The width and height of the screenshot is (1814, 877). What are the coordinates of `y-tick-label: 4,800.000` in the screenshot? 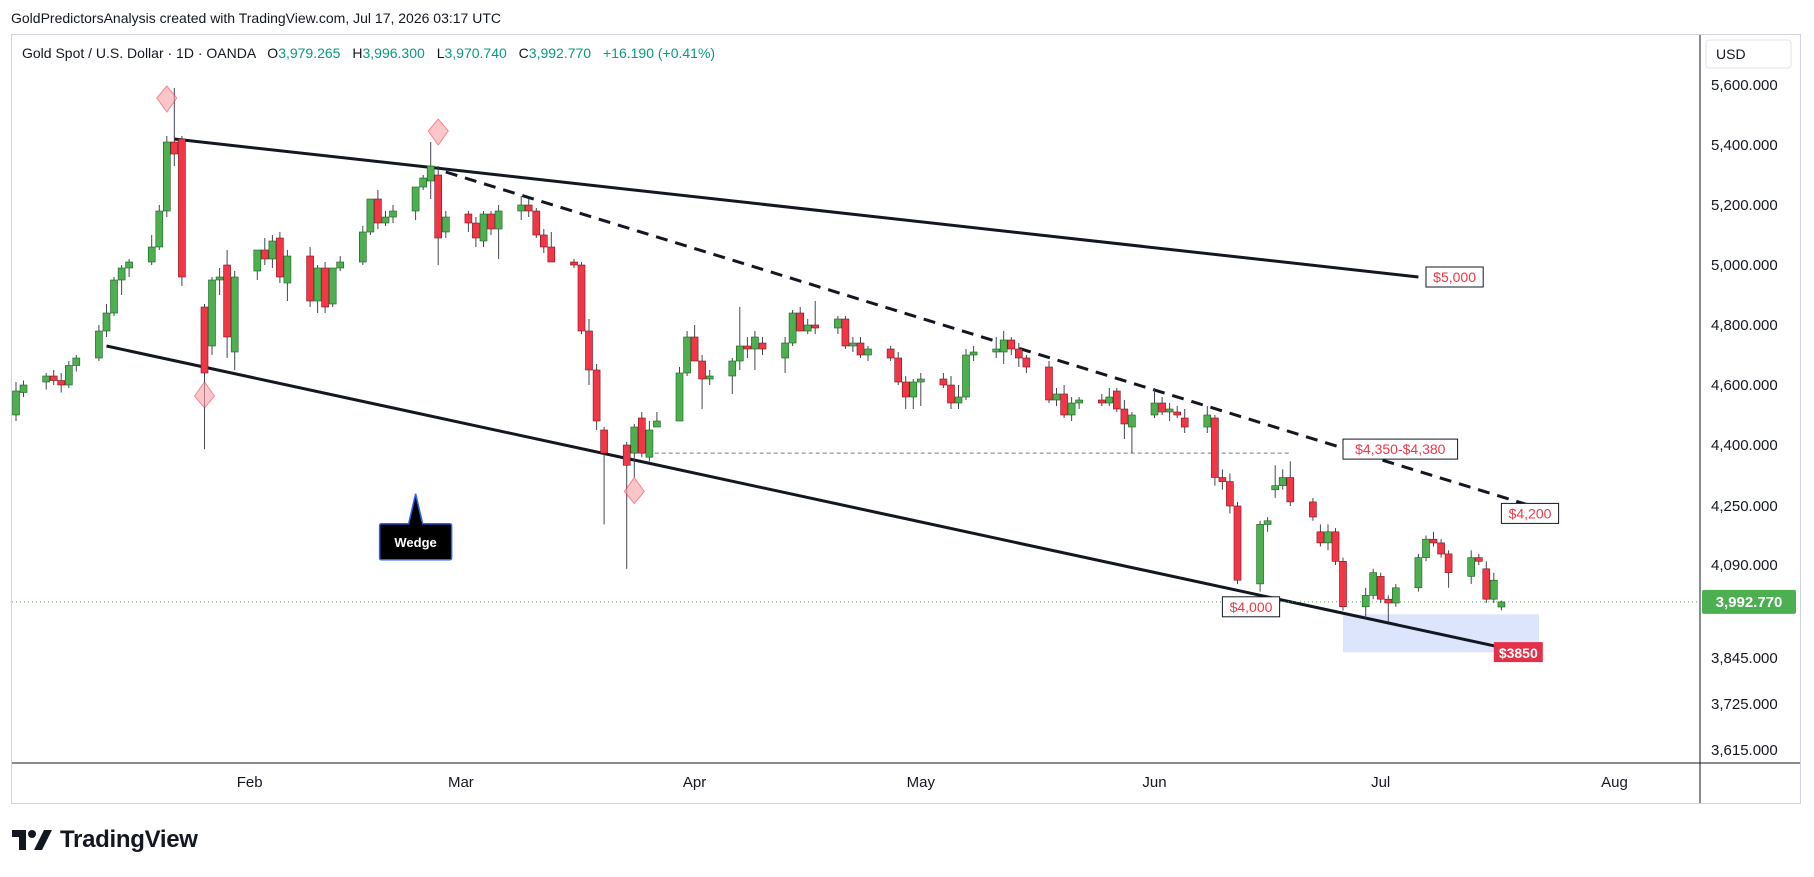 It's located at (1744, 325).